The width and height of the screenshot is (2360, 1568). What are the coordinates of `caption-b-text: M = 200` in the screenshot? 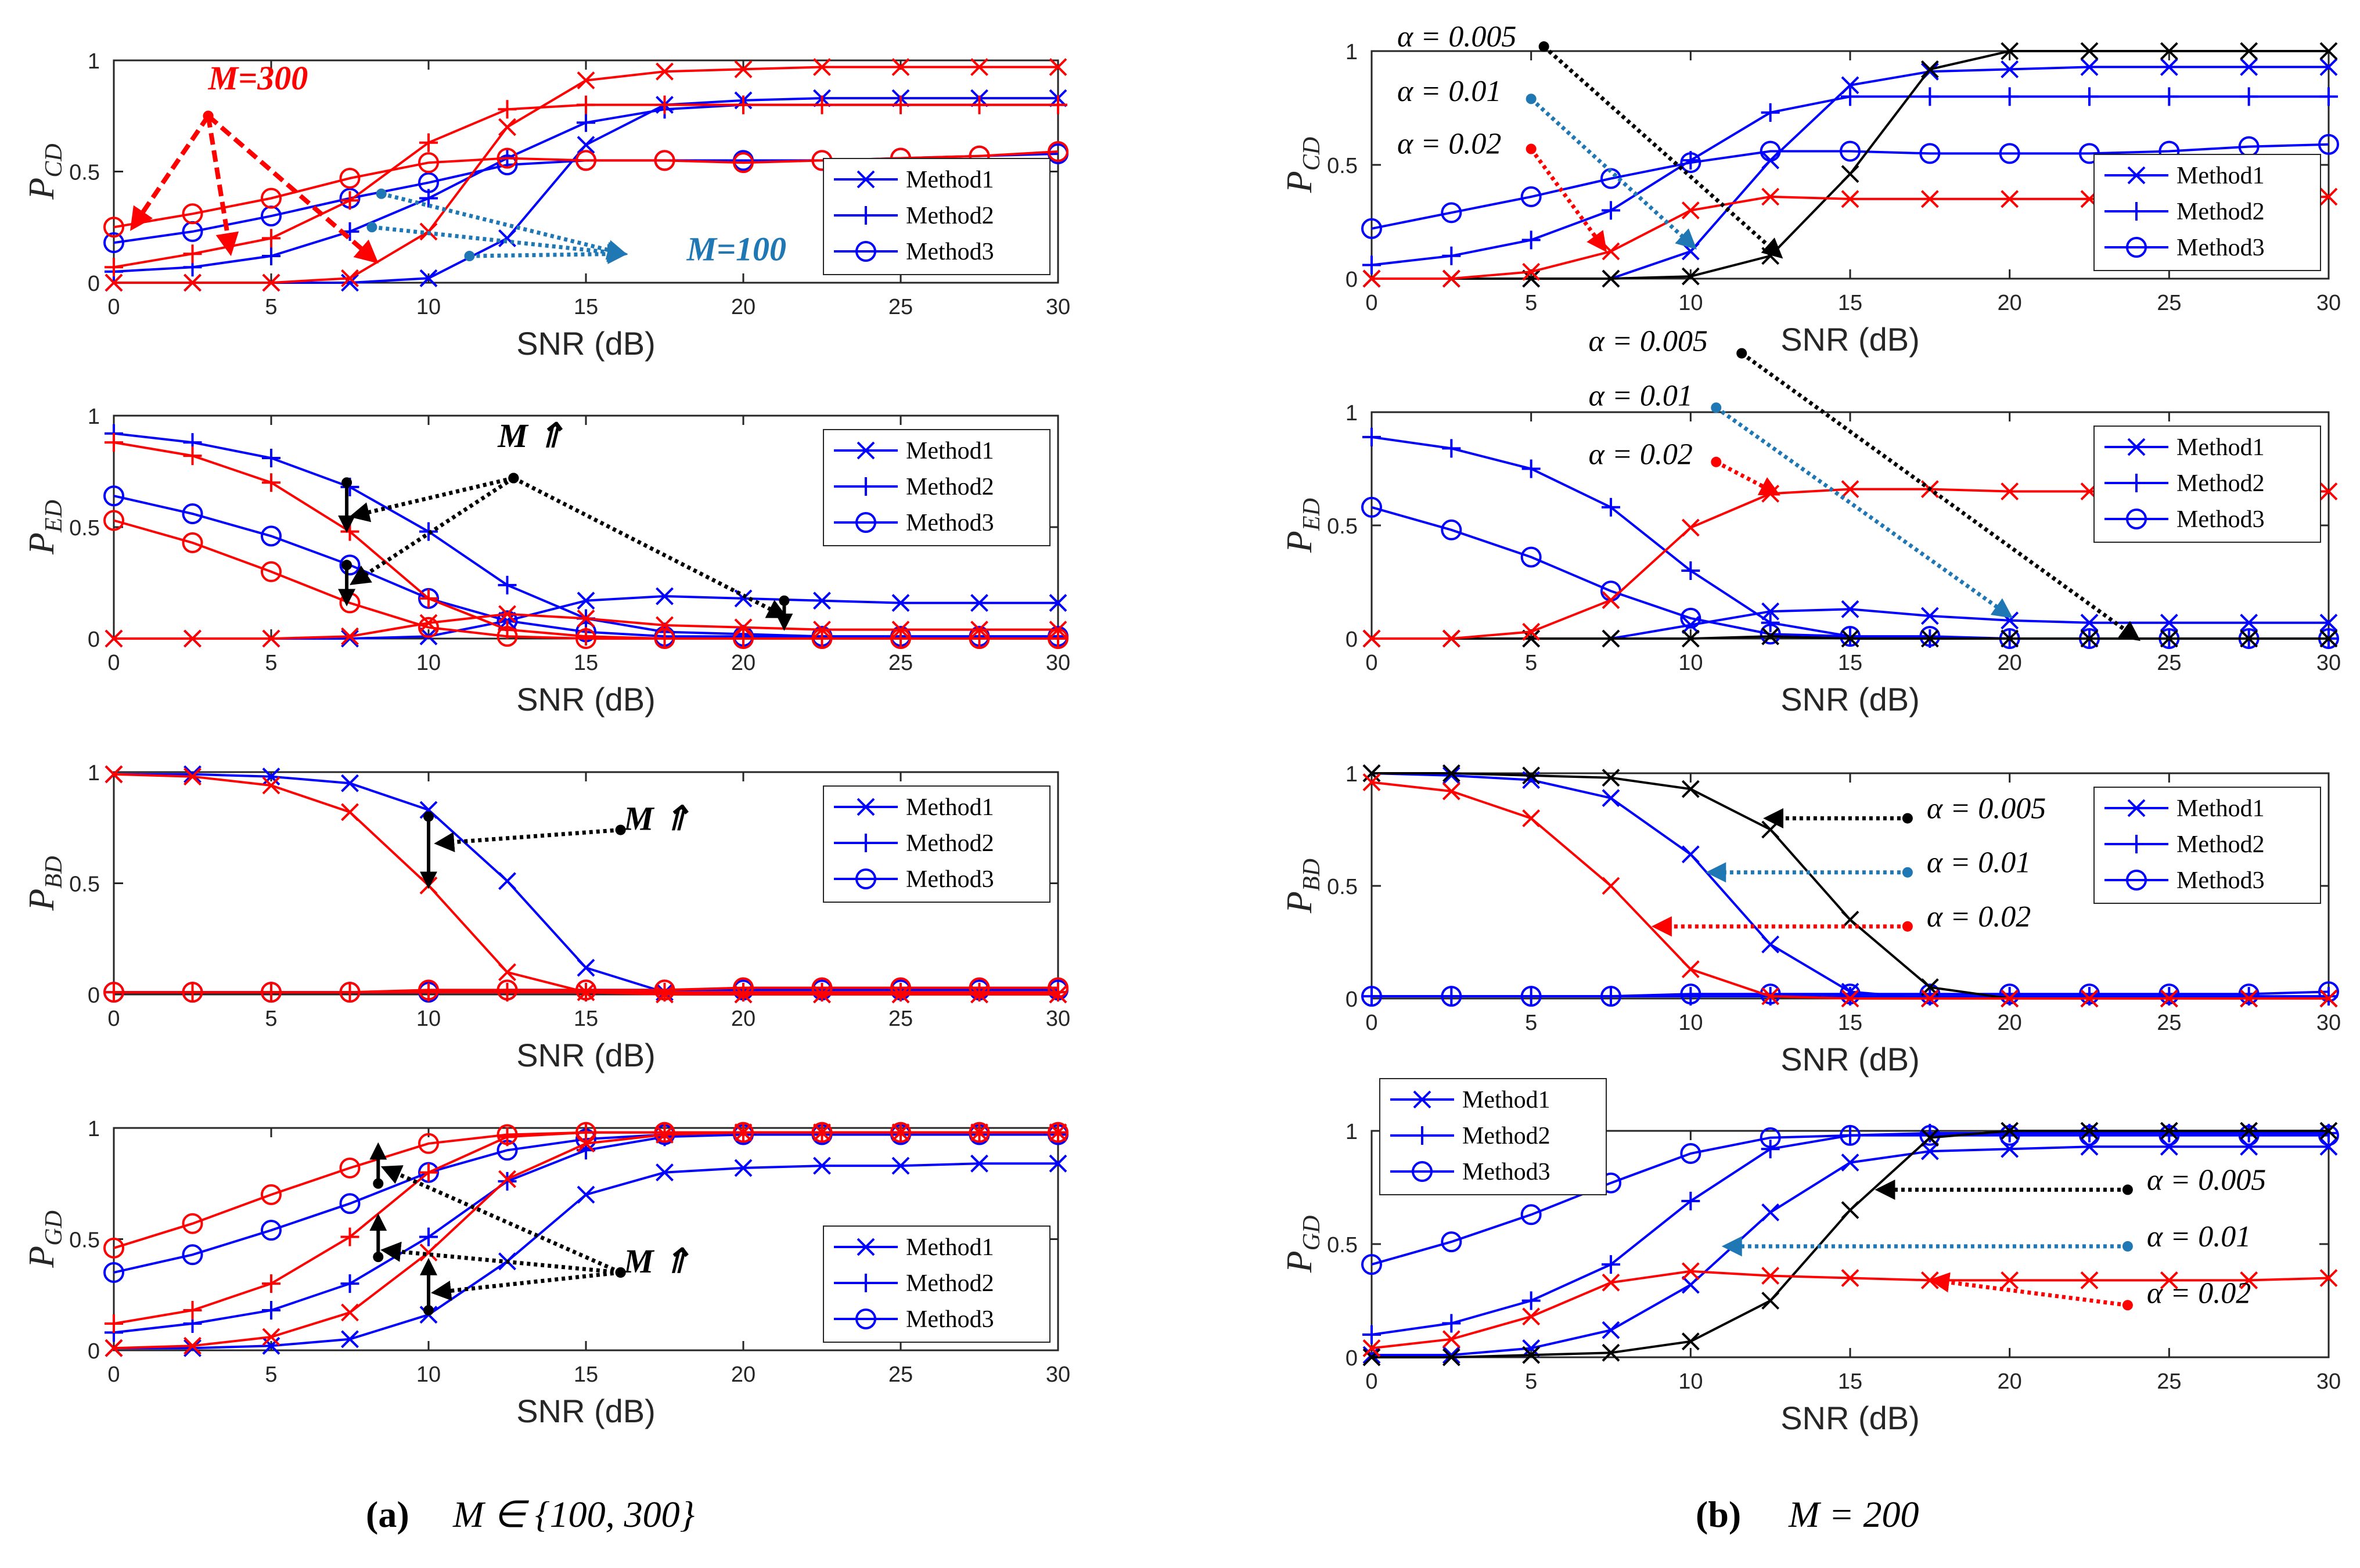 It's located at (1853, 1514).